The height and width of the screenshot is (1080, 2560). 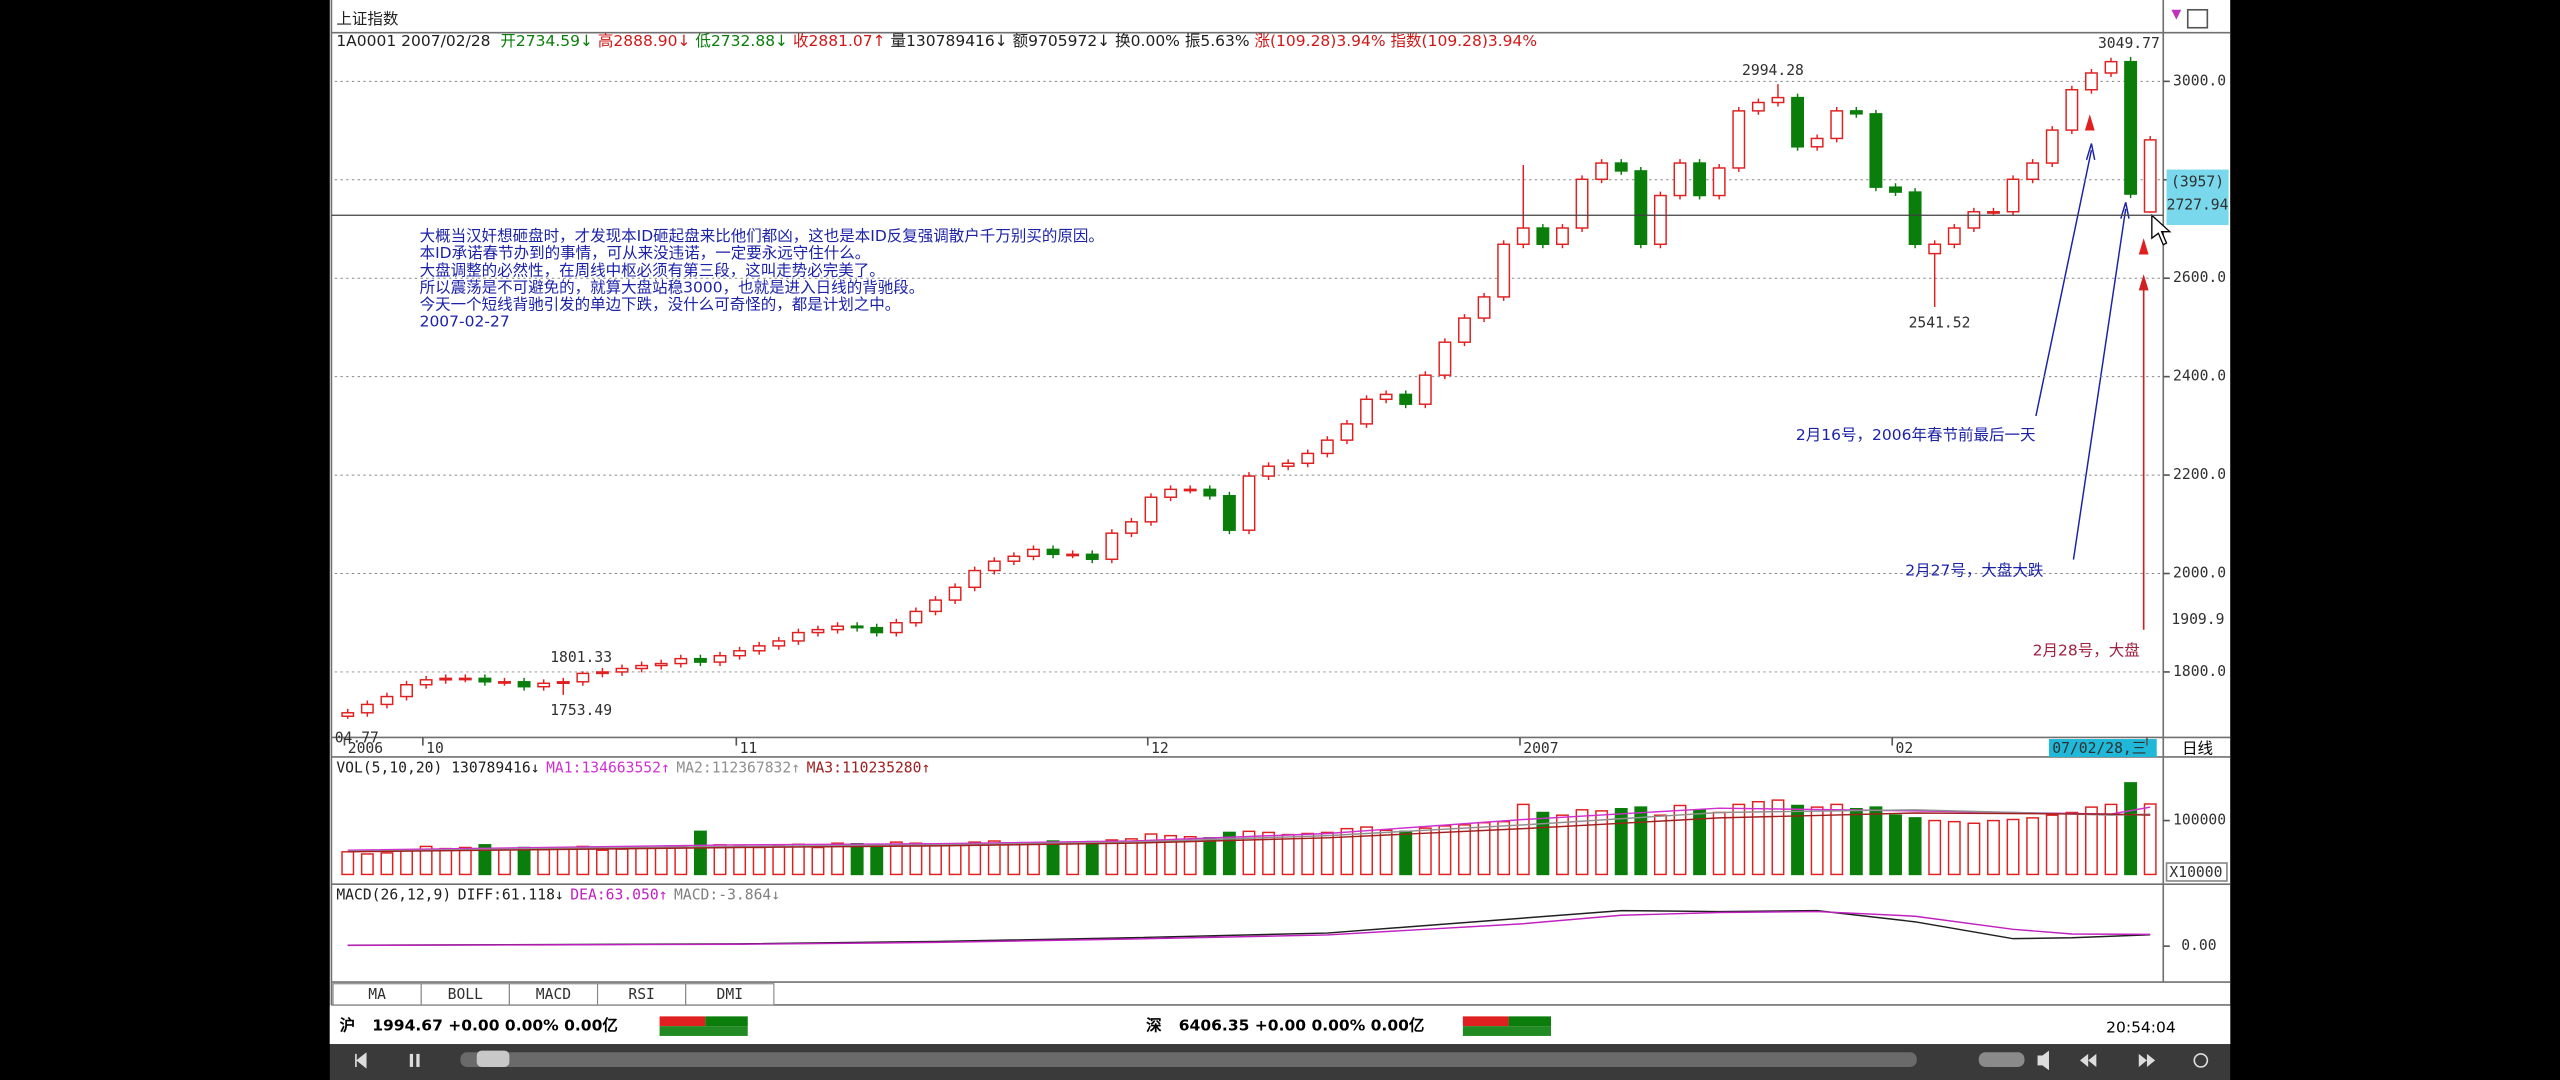 What do you see at coordinates (2199, 376) in the screenshot?
I see `y-tick-label: 2400.0` at bounding box center [2199, 376].